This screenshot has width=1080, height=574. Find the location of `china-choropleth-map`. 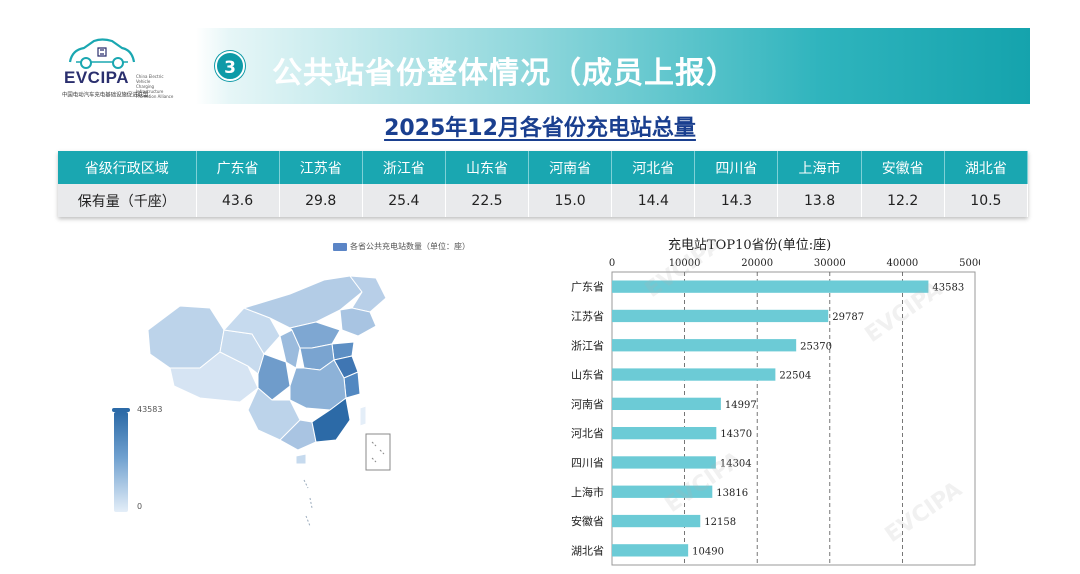

china-choropleth-map is located at coordinates (269, 401).